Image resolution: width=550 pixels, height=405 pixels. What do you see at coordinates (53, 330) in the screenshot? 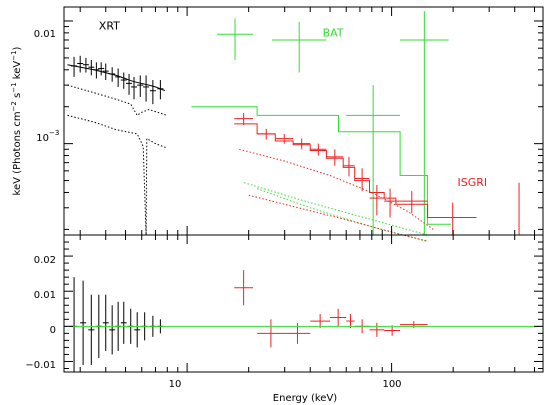
I see `bottom-y-tick-label-0: 0` at bounding box center [53, 330].